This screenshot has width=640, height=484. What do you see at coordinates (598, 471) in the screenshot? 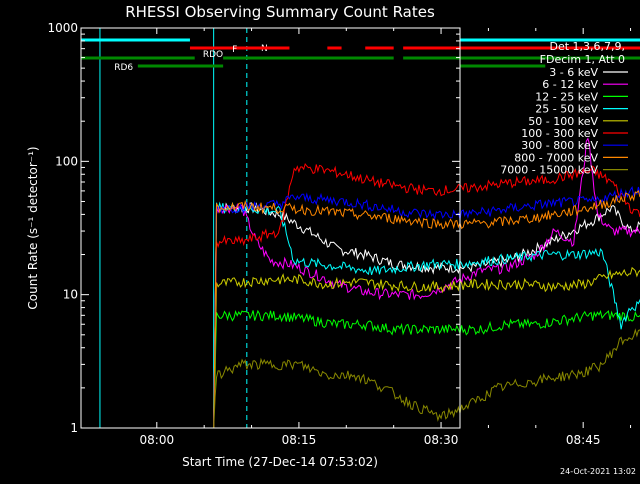
I see `footer-timestamp: 24-Oct-2021 13:02` at bounding box center [598, 471].